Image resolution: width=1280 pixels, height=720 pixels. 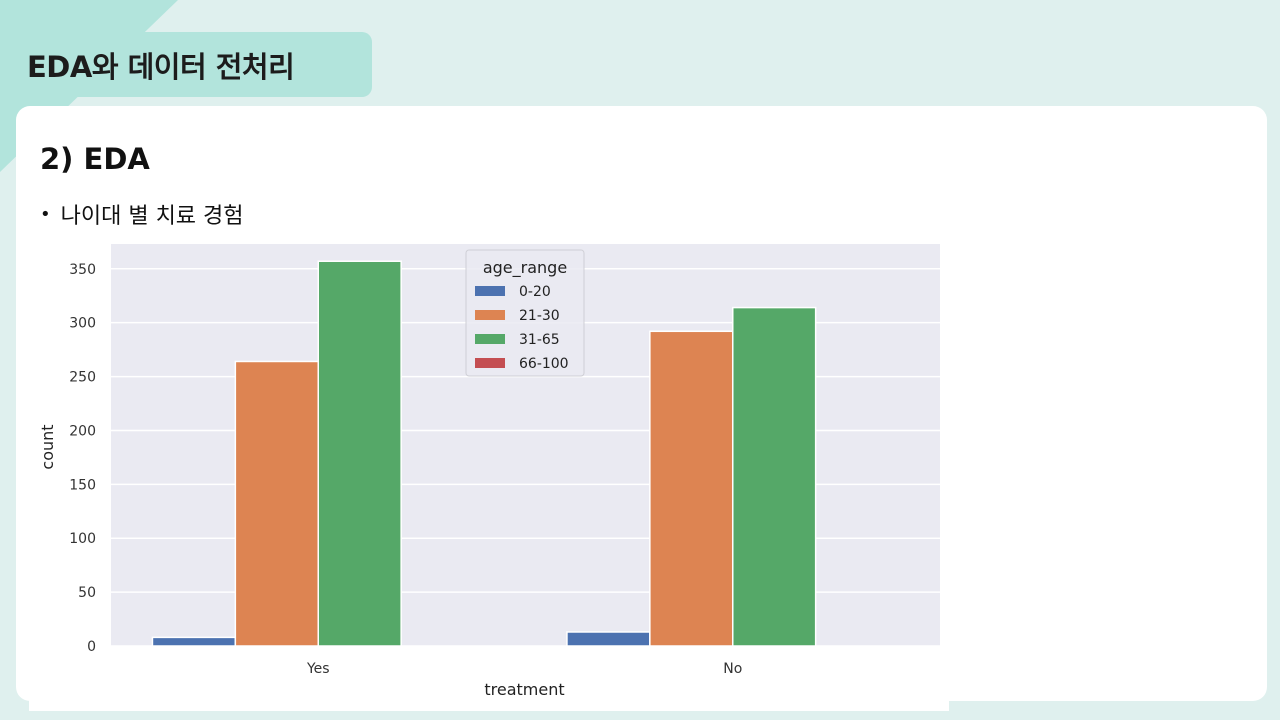 I want to click on x-axis-label: treatment, so click(x=524, y=689).